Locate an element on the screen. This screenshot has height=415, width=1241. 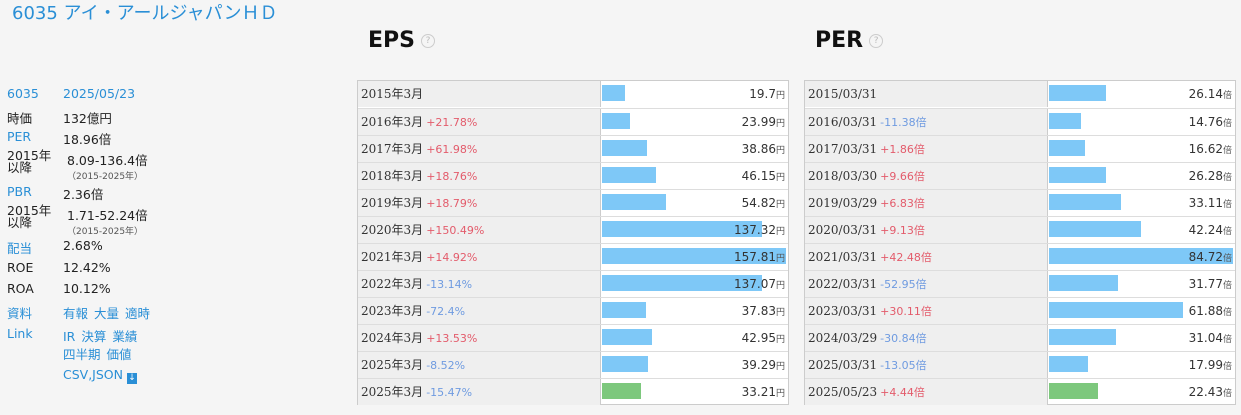
eps-period: 2025年3月 is located at coordinates (392, 365).